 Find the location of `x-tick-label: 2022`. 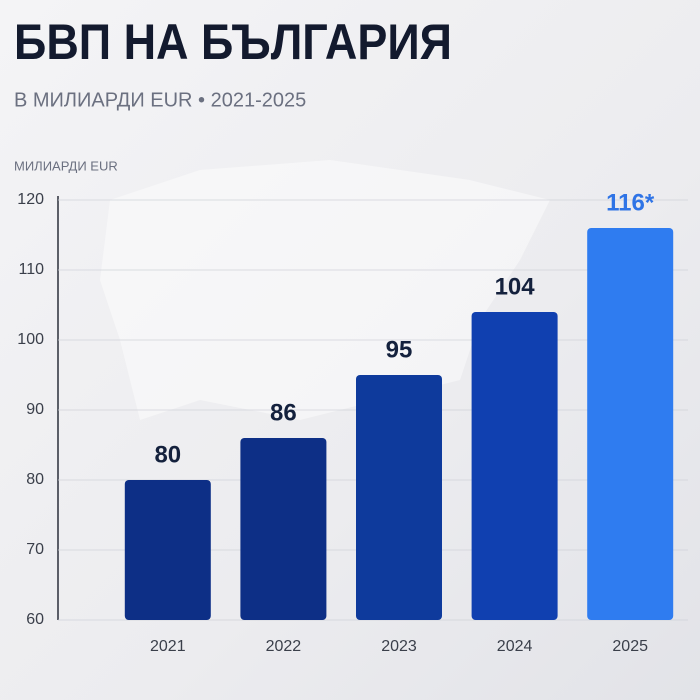

x-tick-label: 2022 is located at coordinates (284, 646).